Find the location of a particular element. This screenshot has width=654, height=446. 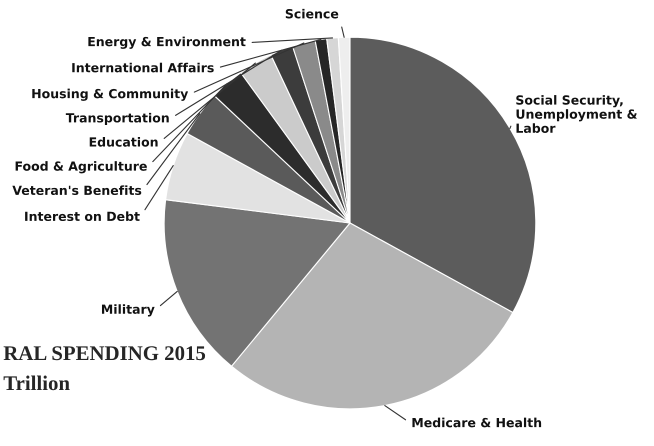

slice-label: Housing & Community is located at coordinates (110, 94).